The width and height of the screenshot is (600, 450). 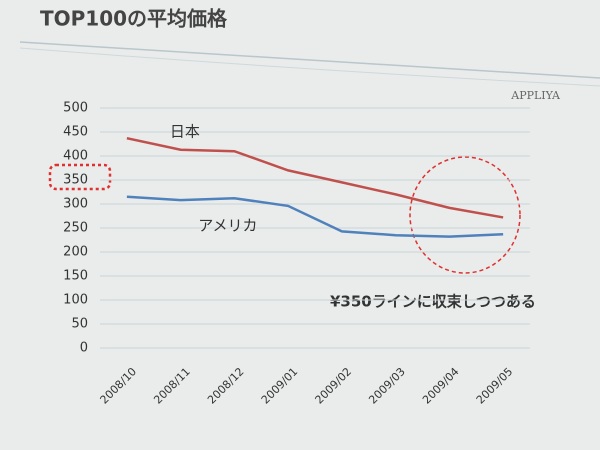 I want to click on chart-title: TOP100の平均価格, so click(x=134, y=19).